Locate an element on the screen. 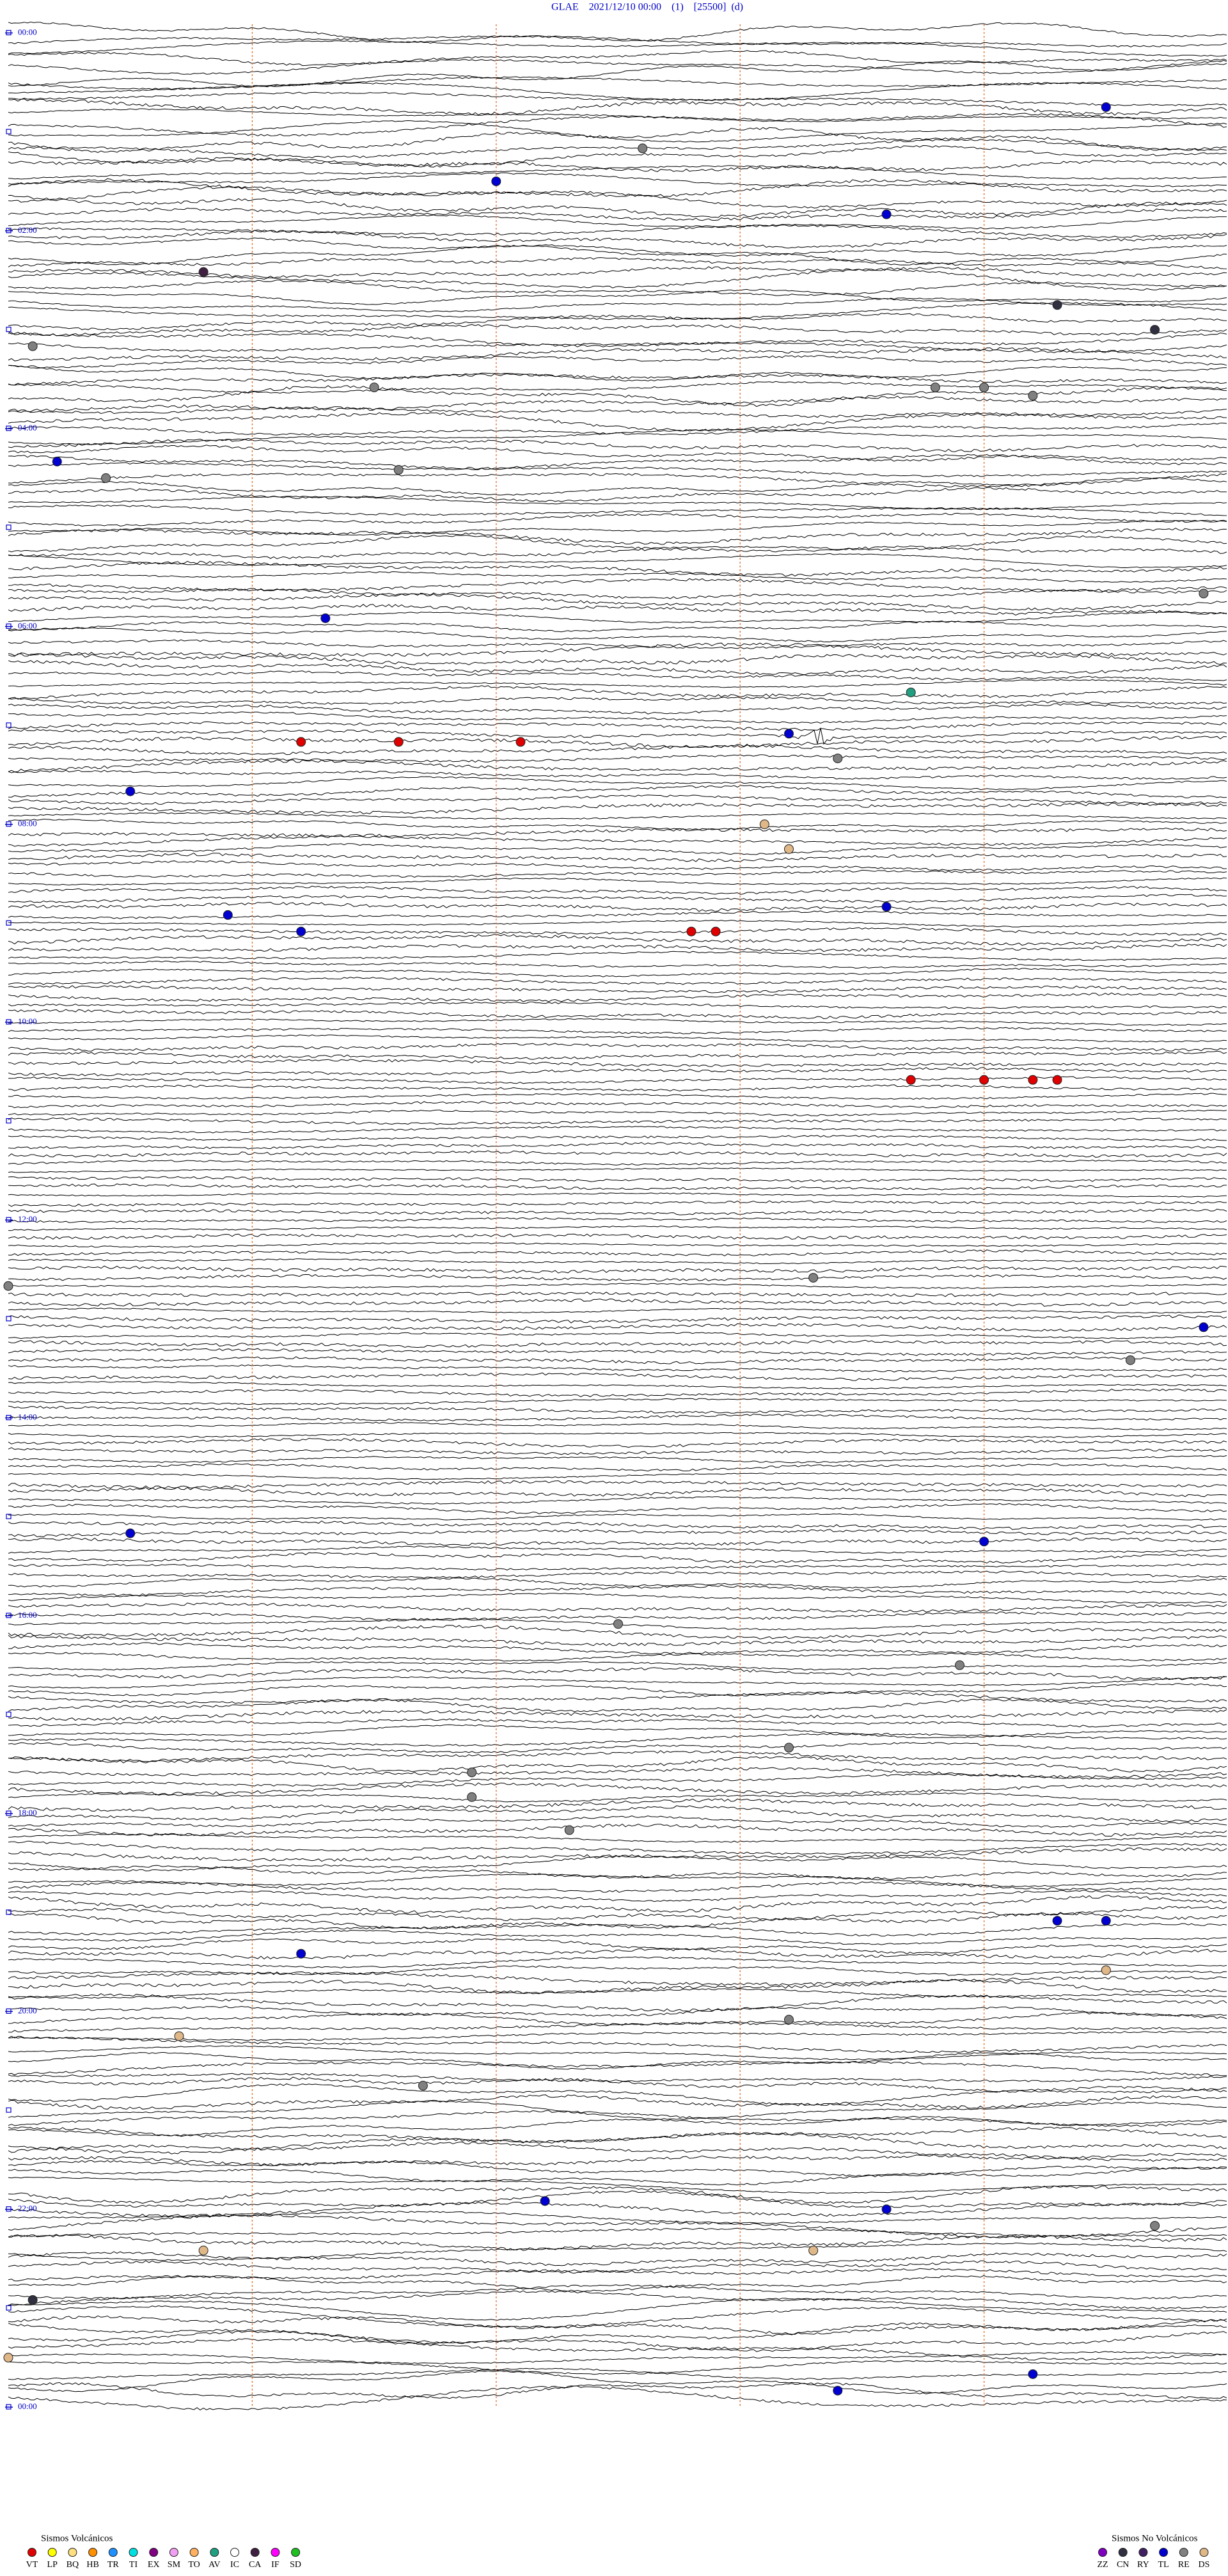 The image size is (1228, 2576). legend-code: EX is located at coordinates (154, 2565).